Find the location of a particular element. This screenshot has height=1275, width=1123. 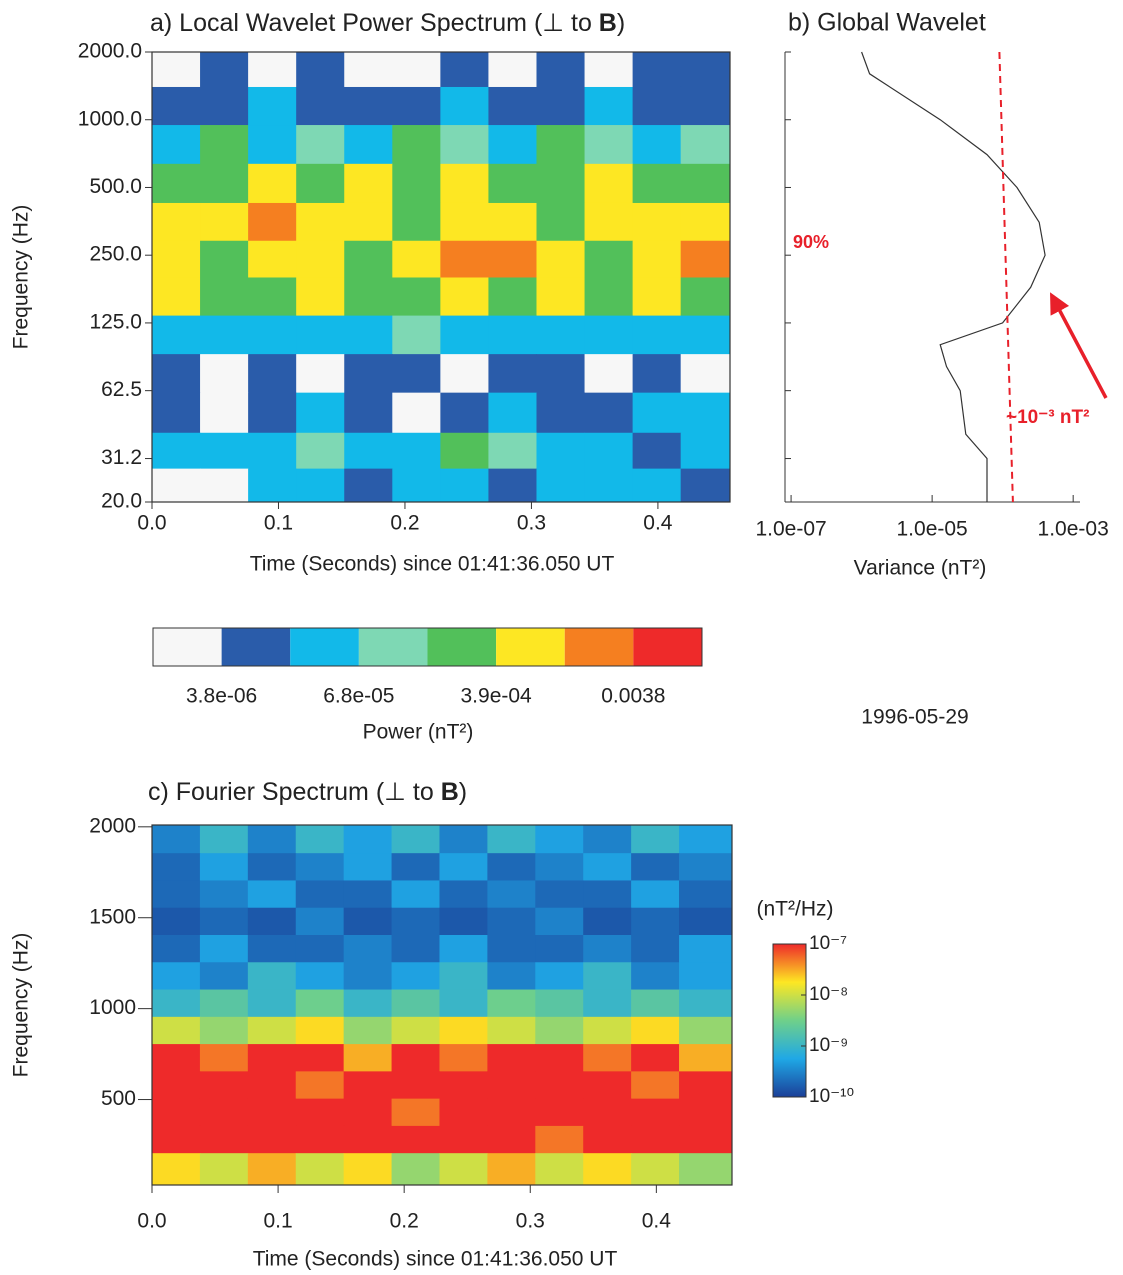

chart-title: b) Global Wavelet is located at coordinates (887, 23).